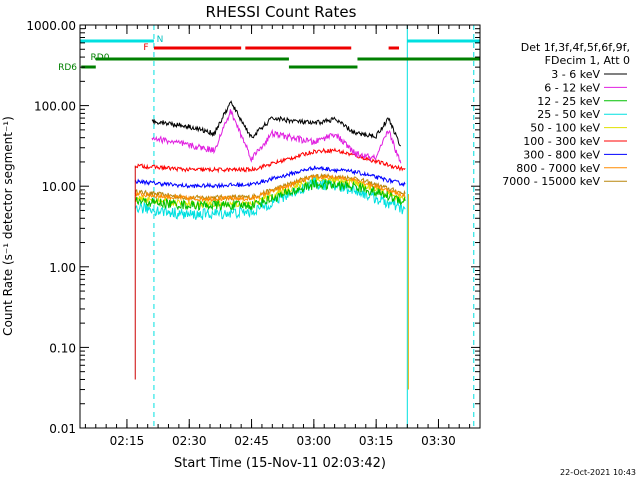 The width and height of the screenshot is (640, 485). What do you see at coordinates (62, 268) in the screenshot?
I see `y-tick-label: 1.00` at bounding box center [62, 268].